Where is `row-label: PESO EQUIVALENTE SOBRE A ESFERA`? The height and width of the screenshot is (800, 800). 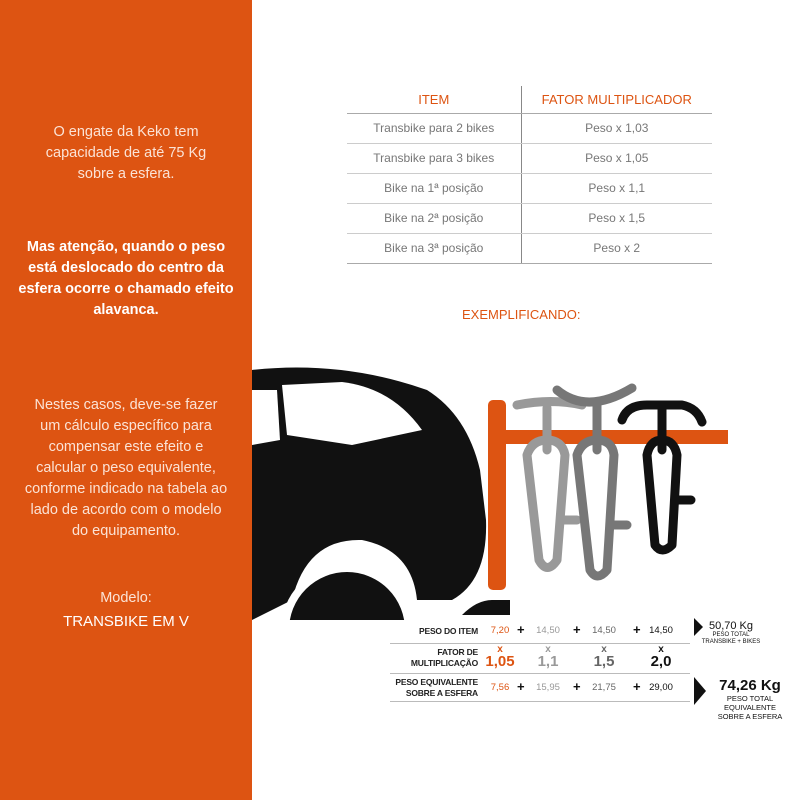 row-label: PESO EQUIVALENTE SOBRE A ESFERA is located at coordinates (436, 688).